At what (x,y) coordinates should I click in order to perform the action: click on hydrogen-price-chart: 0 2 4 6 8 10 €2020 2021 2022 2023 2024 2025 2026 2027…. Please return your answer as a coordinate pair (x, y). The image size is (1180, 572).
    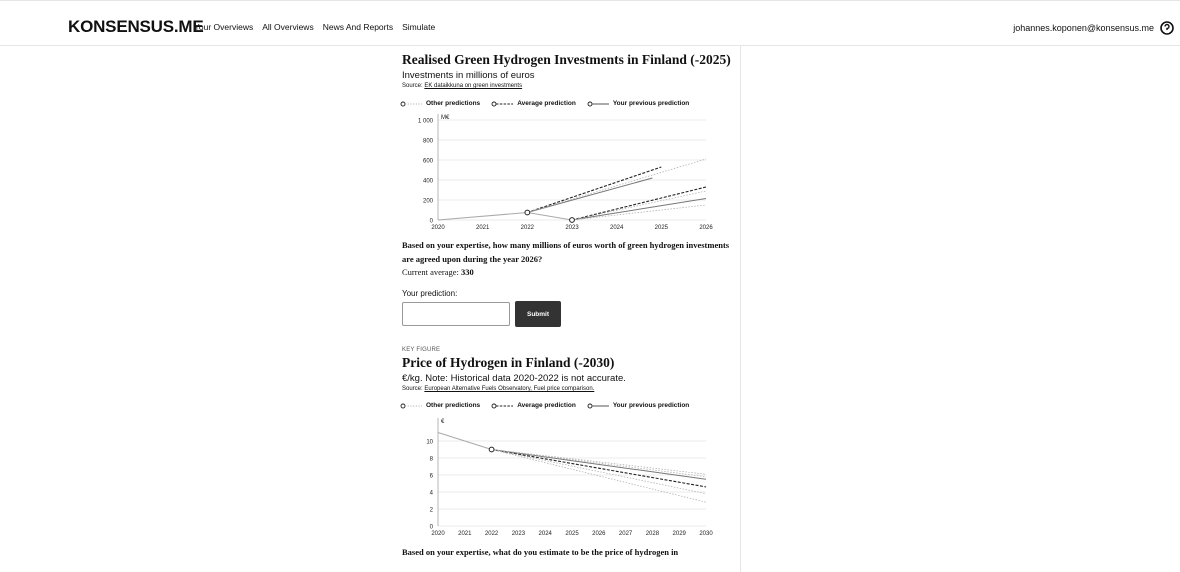
    Looking at the image, I should click on (569, 477).